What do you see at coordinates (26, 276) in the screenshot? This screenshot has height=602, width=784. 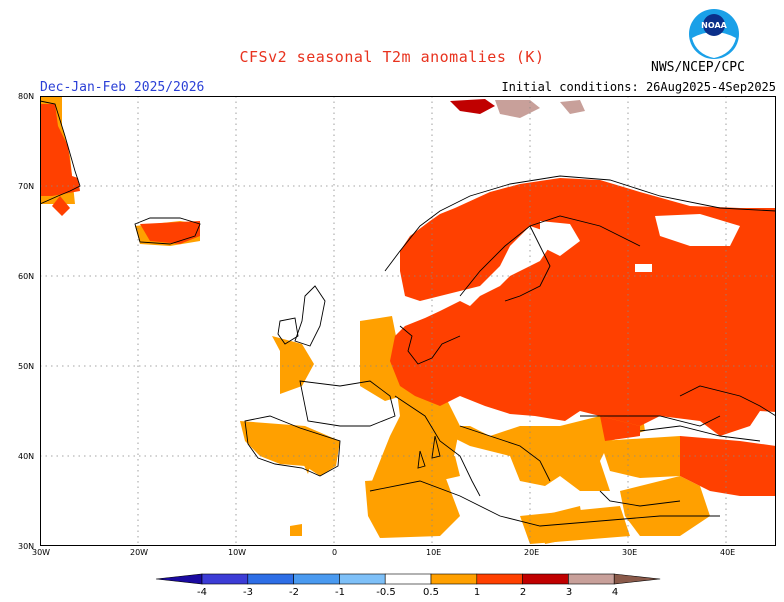 I see `lat-label: 60N` at bounding box center [26, 276].